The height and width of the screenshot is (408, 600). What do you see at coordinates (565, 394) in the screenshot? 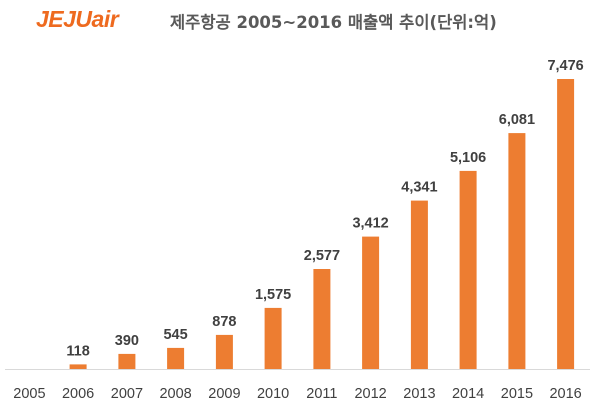
I see `tick-label-2016: 2016` at bounding box center [565, 394].